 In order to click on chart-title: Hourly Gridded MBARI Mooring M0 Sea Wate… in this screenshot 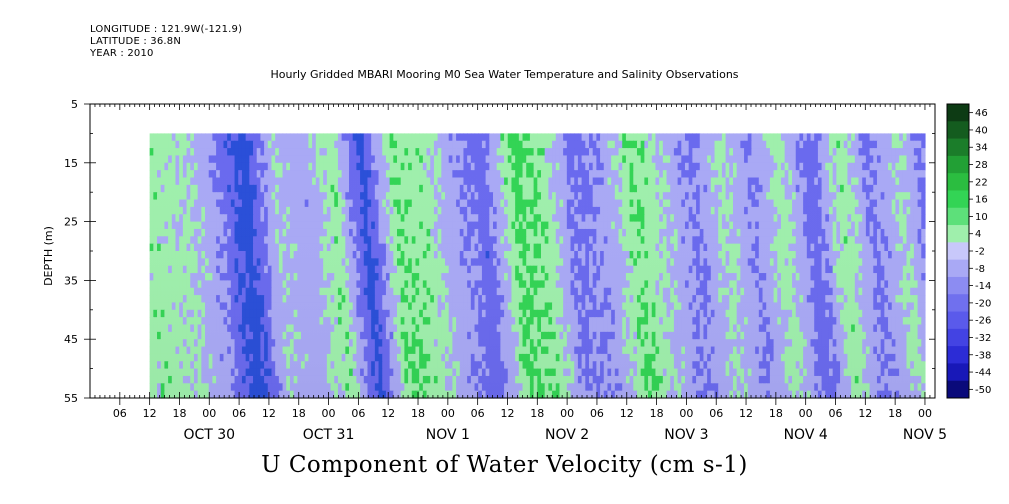, I will do `click(504, 74)`.